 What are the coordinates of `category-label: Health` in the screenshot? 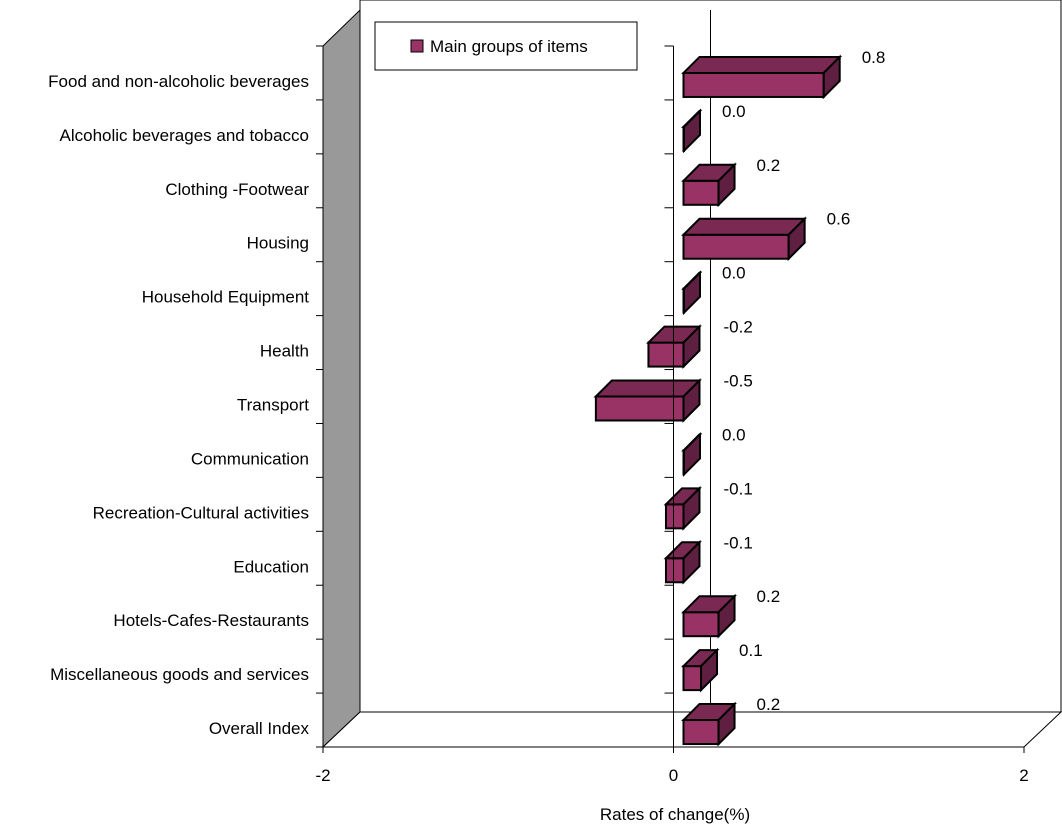 It's located at (284, 351).